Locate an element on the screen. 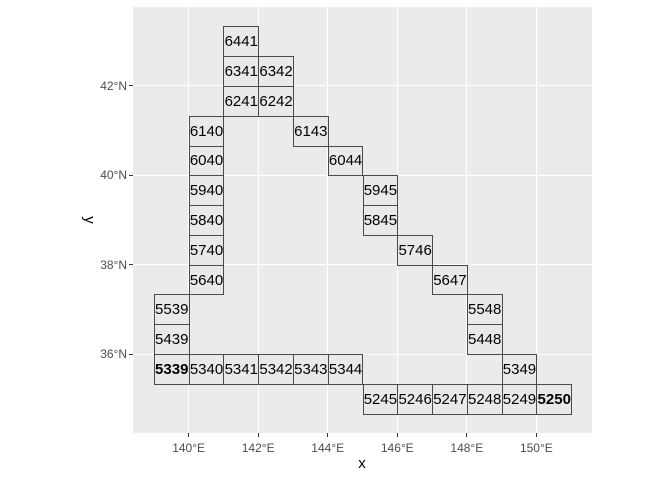 Image resolution: width=672 pixels, height=480 pixels. mesh-cell-label: 5340 is located at coordinates (206, 369).